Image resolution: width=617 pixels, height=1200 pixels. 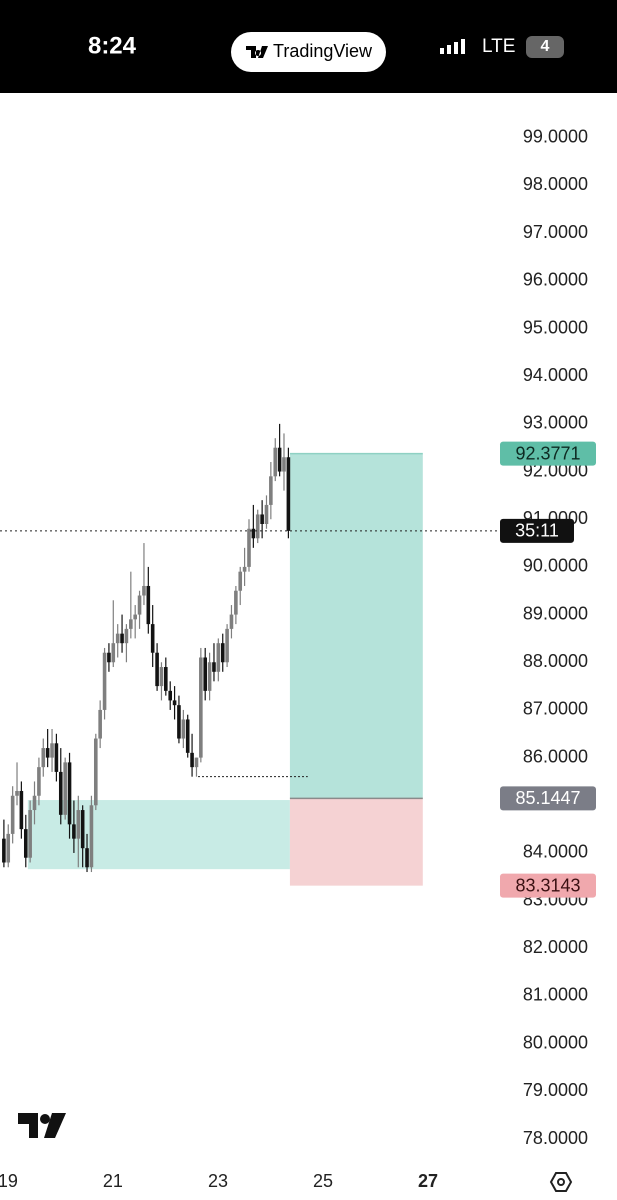 I want to click on x-tick-label: 23, so click(x=218, y=1181).